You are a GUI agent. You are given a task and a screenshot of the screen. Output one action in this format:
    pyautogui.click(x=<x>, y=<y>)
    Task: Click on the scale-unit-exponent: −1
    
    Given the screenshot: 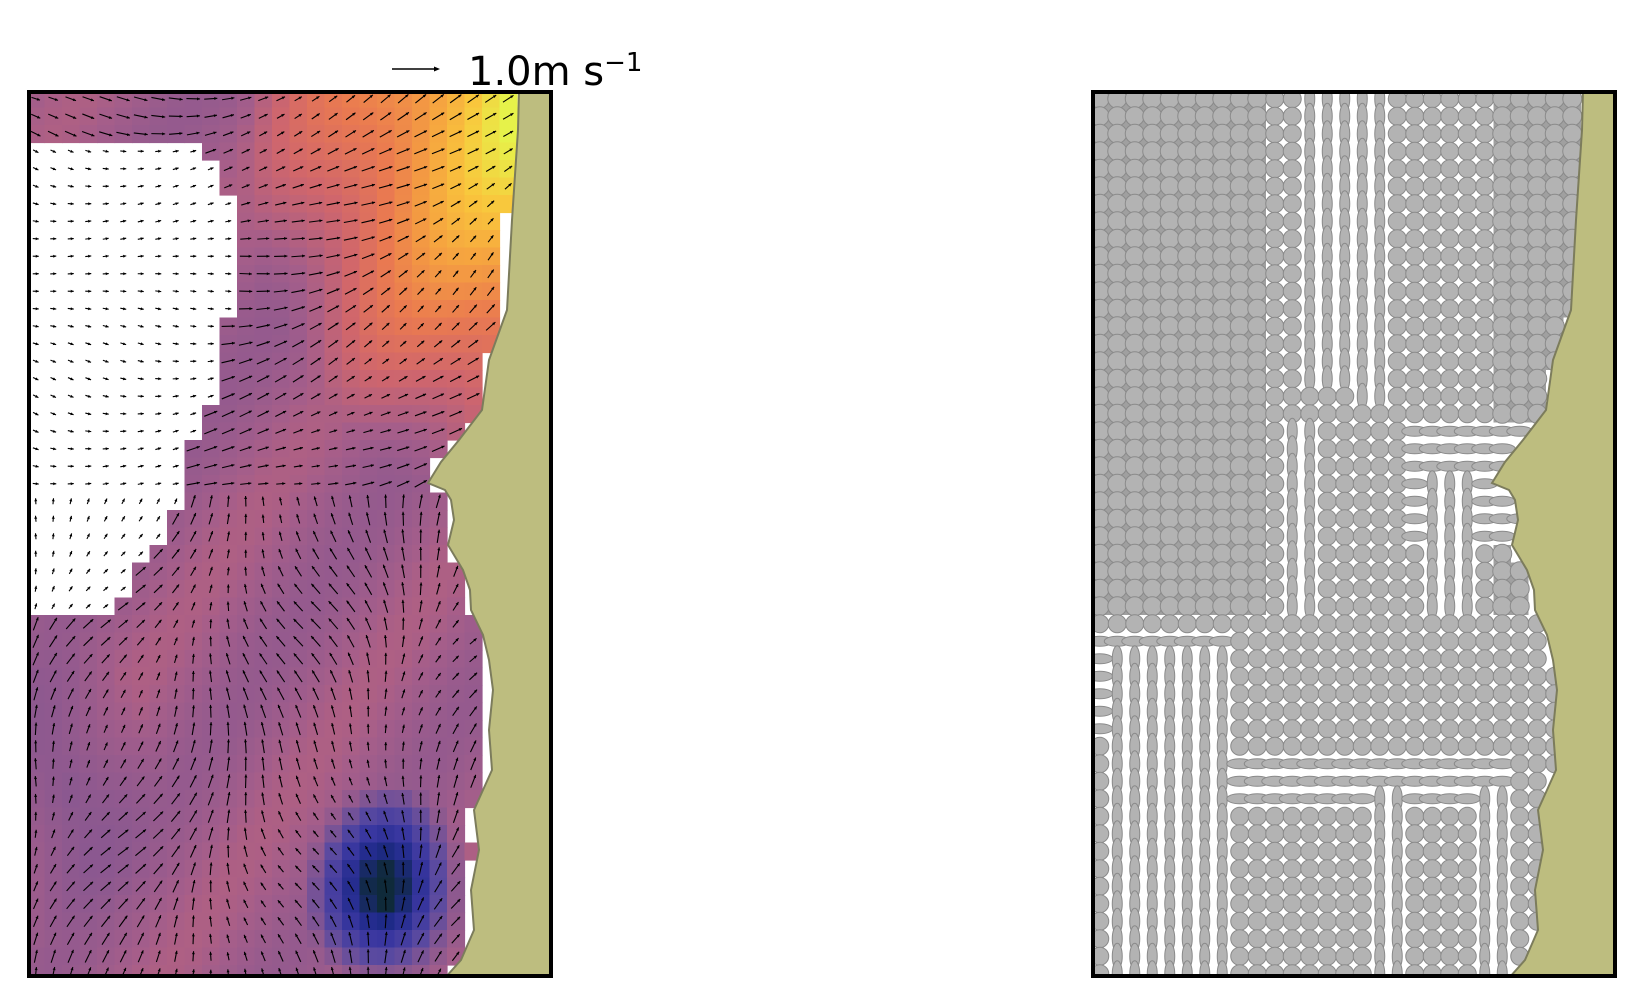 What is the action you would take?
    pyautogui.click(x=623, y=63)
    